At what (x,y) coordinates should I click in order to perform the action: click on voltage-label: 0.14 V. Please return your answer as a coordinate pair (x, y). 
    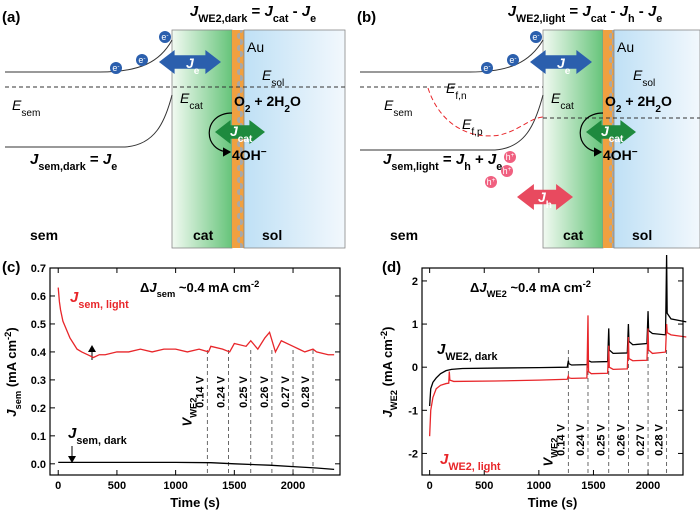
    Looking at the image, I should click on (561, 439).